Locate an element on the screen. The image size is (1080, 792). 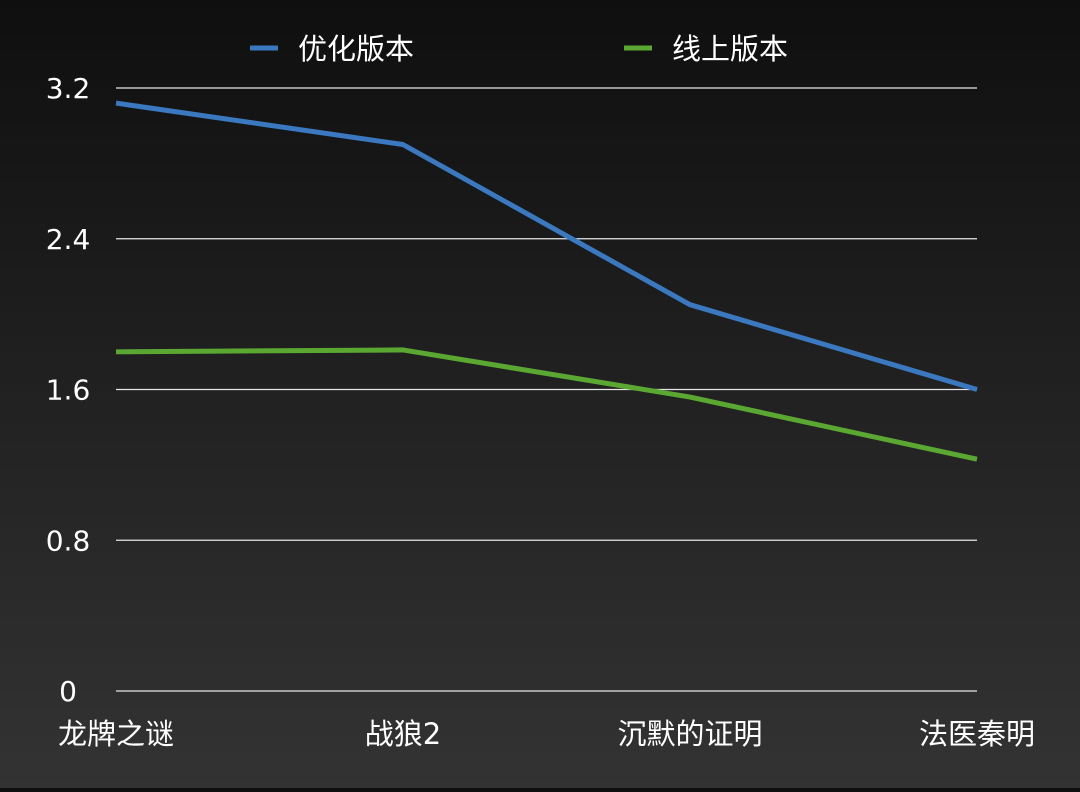
y-tick-label: 2.4 is located at coordinates (68, 239).